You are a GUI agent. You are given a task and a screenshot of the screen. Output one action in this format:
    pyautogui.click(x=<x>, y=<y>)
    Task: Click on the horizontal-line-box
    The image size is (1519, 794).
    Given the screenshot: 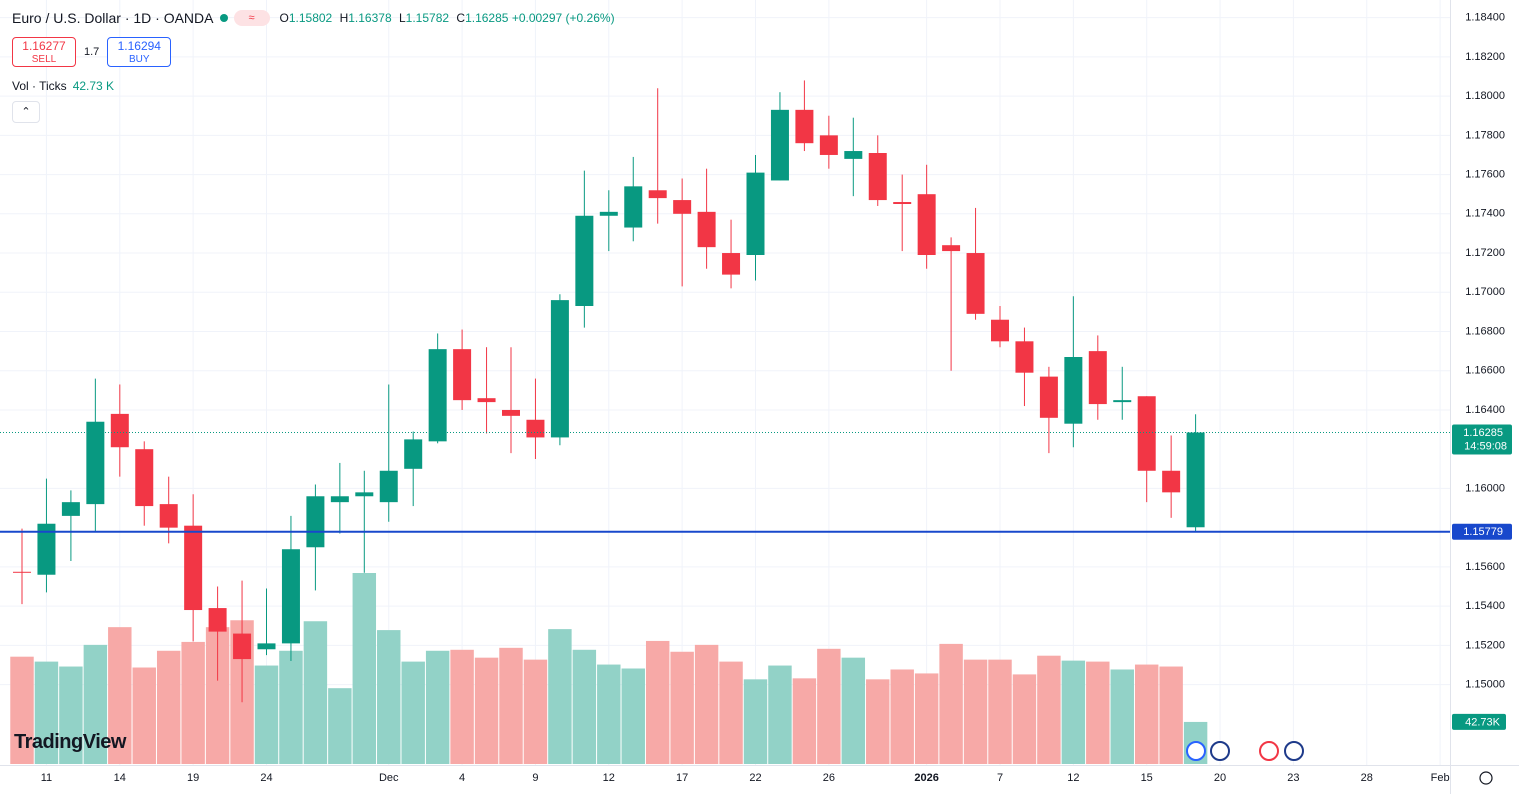 What is the action you would take?
    pyautogui.click(x=1482, y=531)
    